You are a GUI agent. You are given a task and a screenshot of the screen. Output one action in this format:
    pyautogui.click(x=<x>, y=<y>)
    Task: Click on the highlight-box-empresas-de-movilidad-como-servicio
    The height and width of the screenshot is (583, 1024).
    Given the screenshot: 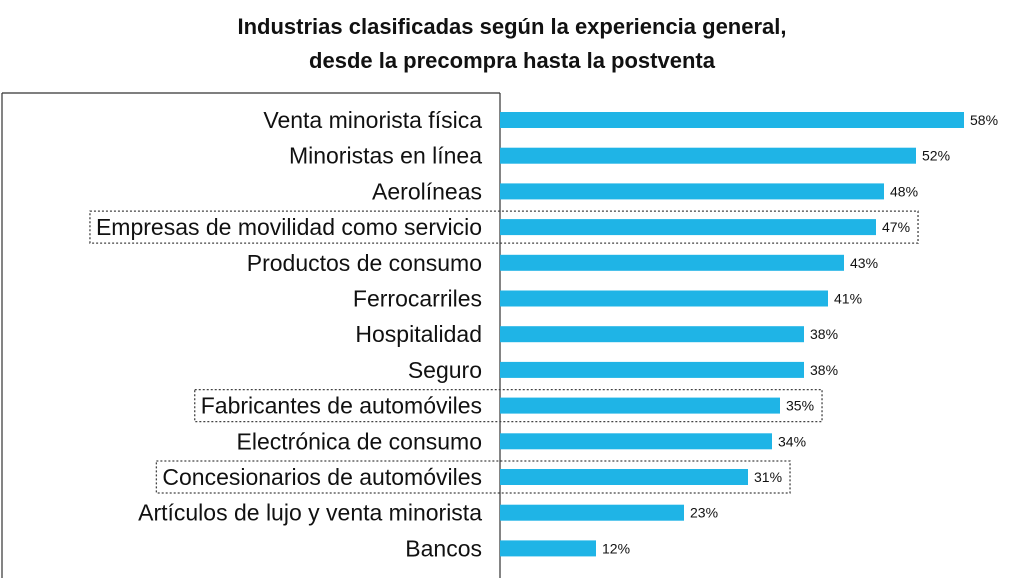 What is the action you would take?
    pyautogui.click(x=504, y=227)
    